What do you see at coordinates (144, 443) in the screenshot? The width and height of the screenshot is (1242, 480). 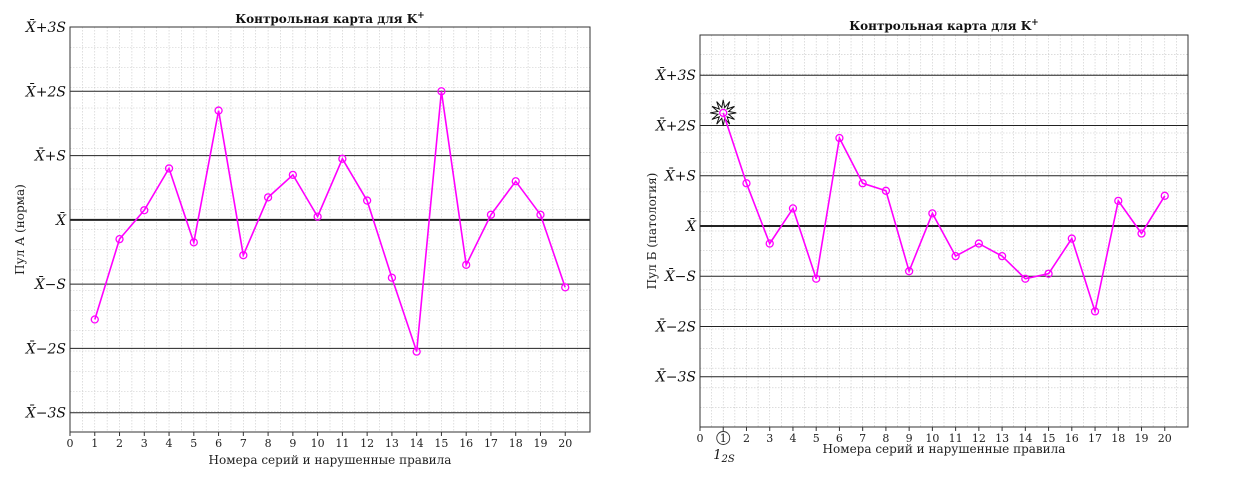 I see `x-tick-label: 3` at bounding box center [144, 443].